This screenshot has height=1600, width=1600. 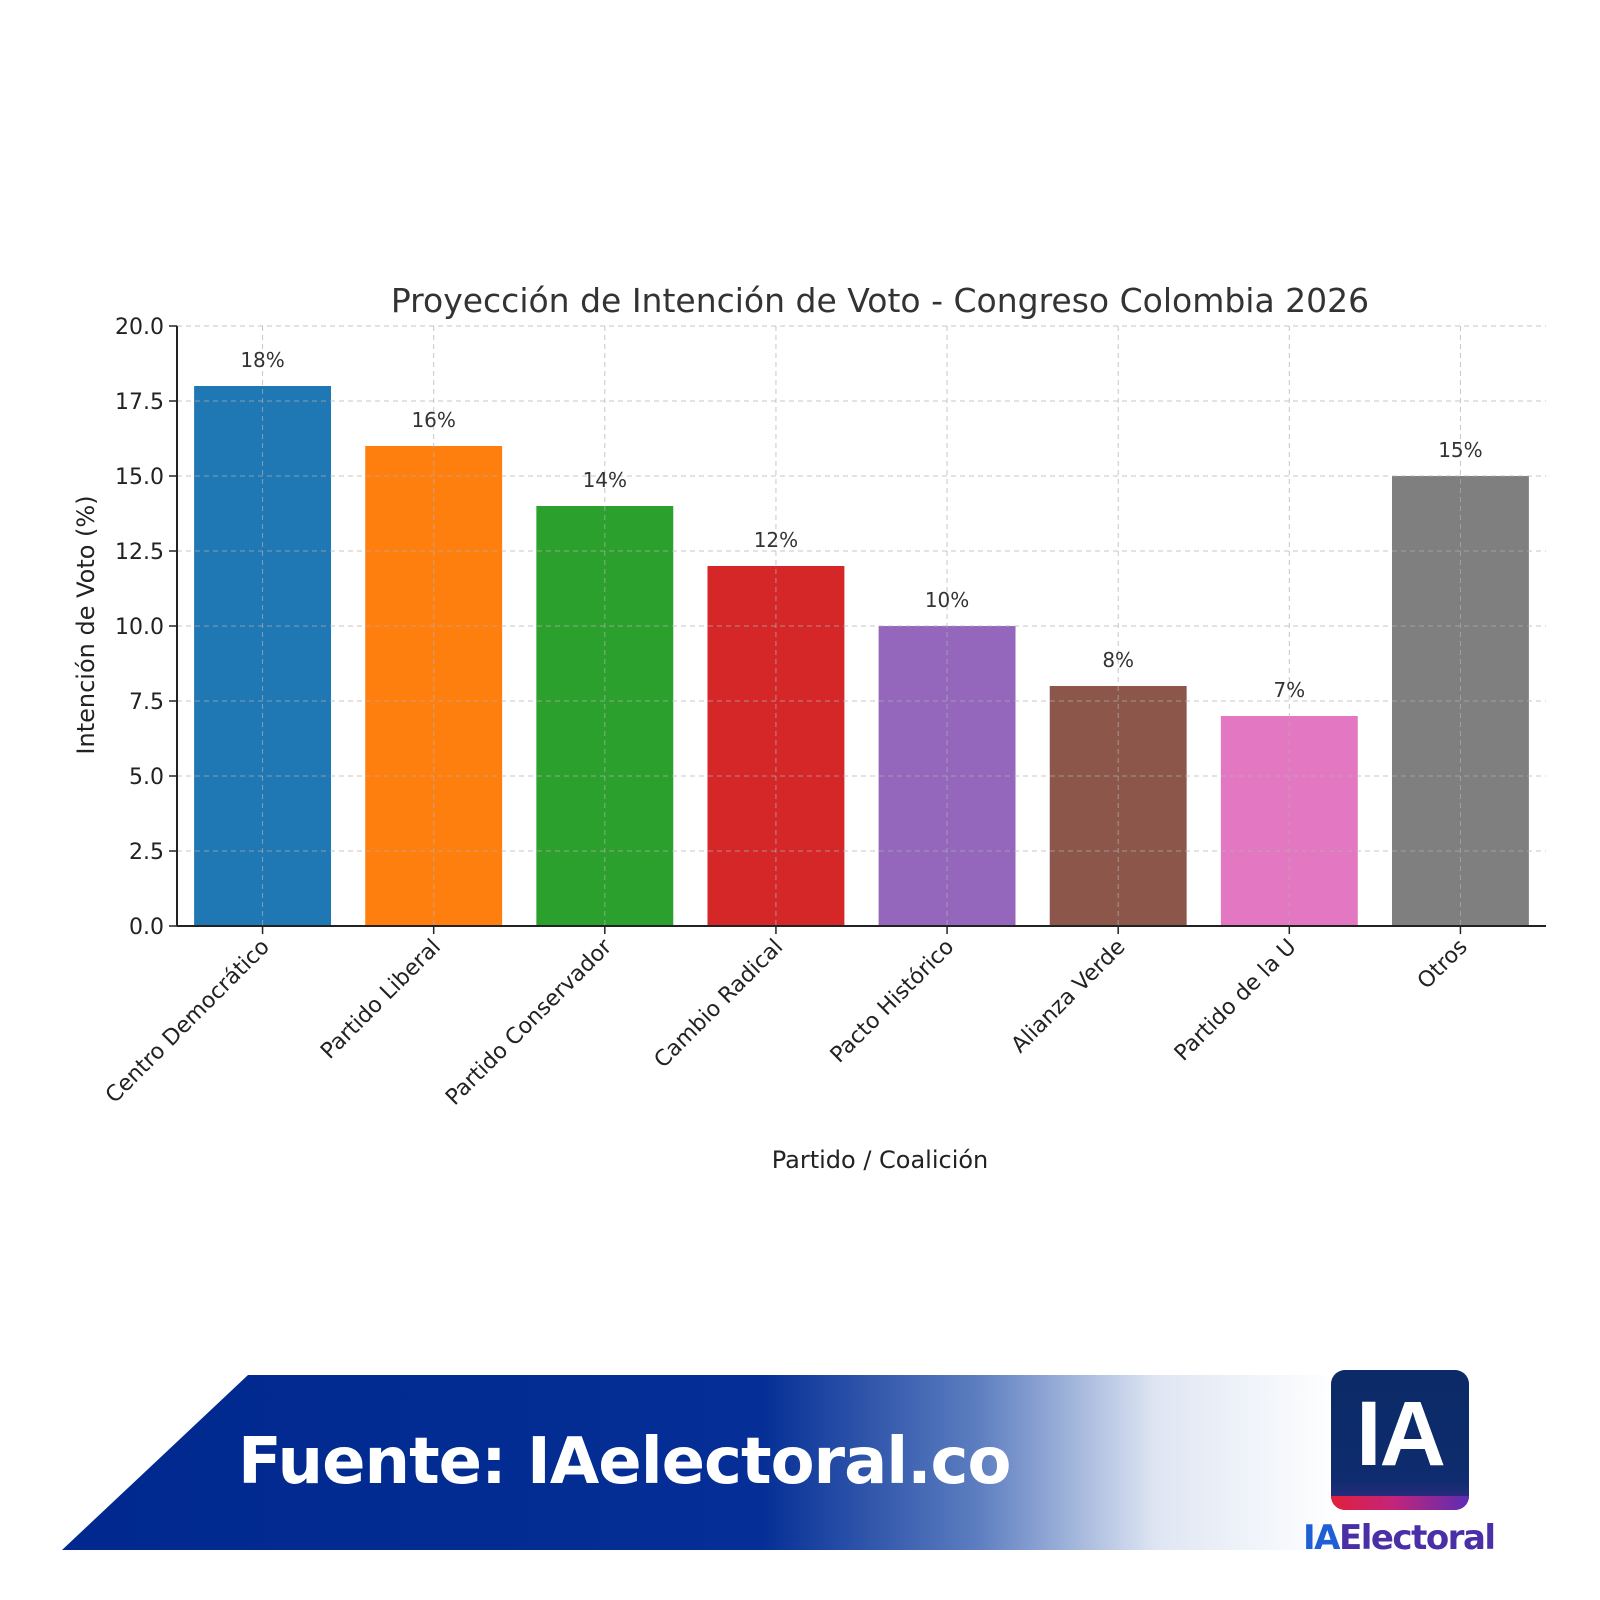 What do you see at coordinates (529, 1022) in the screenshot?
I see `x-tick-label: Partido Conservador` at bounding box center [529, 1022].